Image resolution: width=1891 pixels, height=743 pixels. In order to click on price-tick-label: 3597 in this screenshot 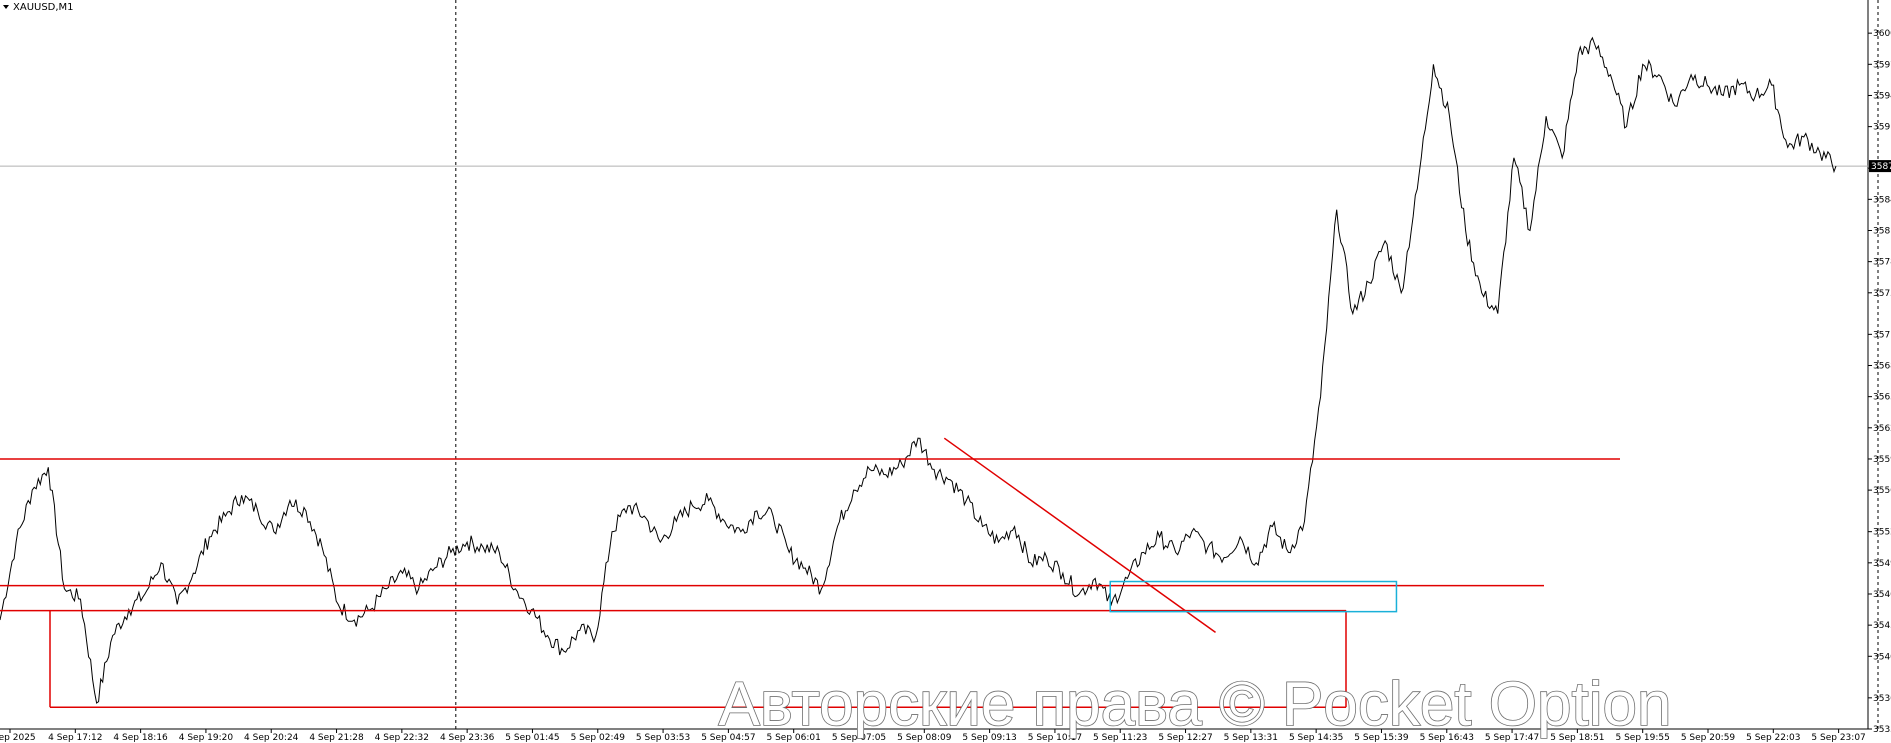, I will do `click(1882, 65)`.